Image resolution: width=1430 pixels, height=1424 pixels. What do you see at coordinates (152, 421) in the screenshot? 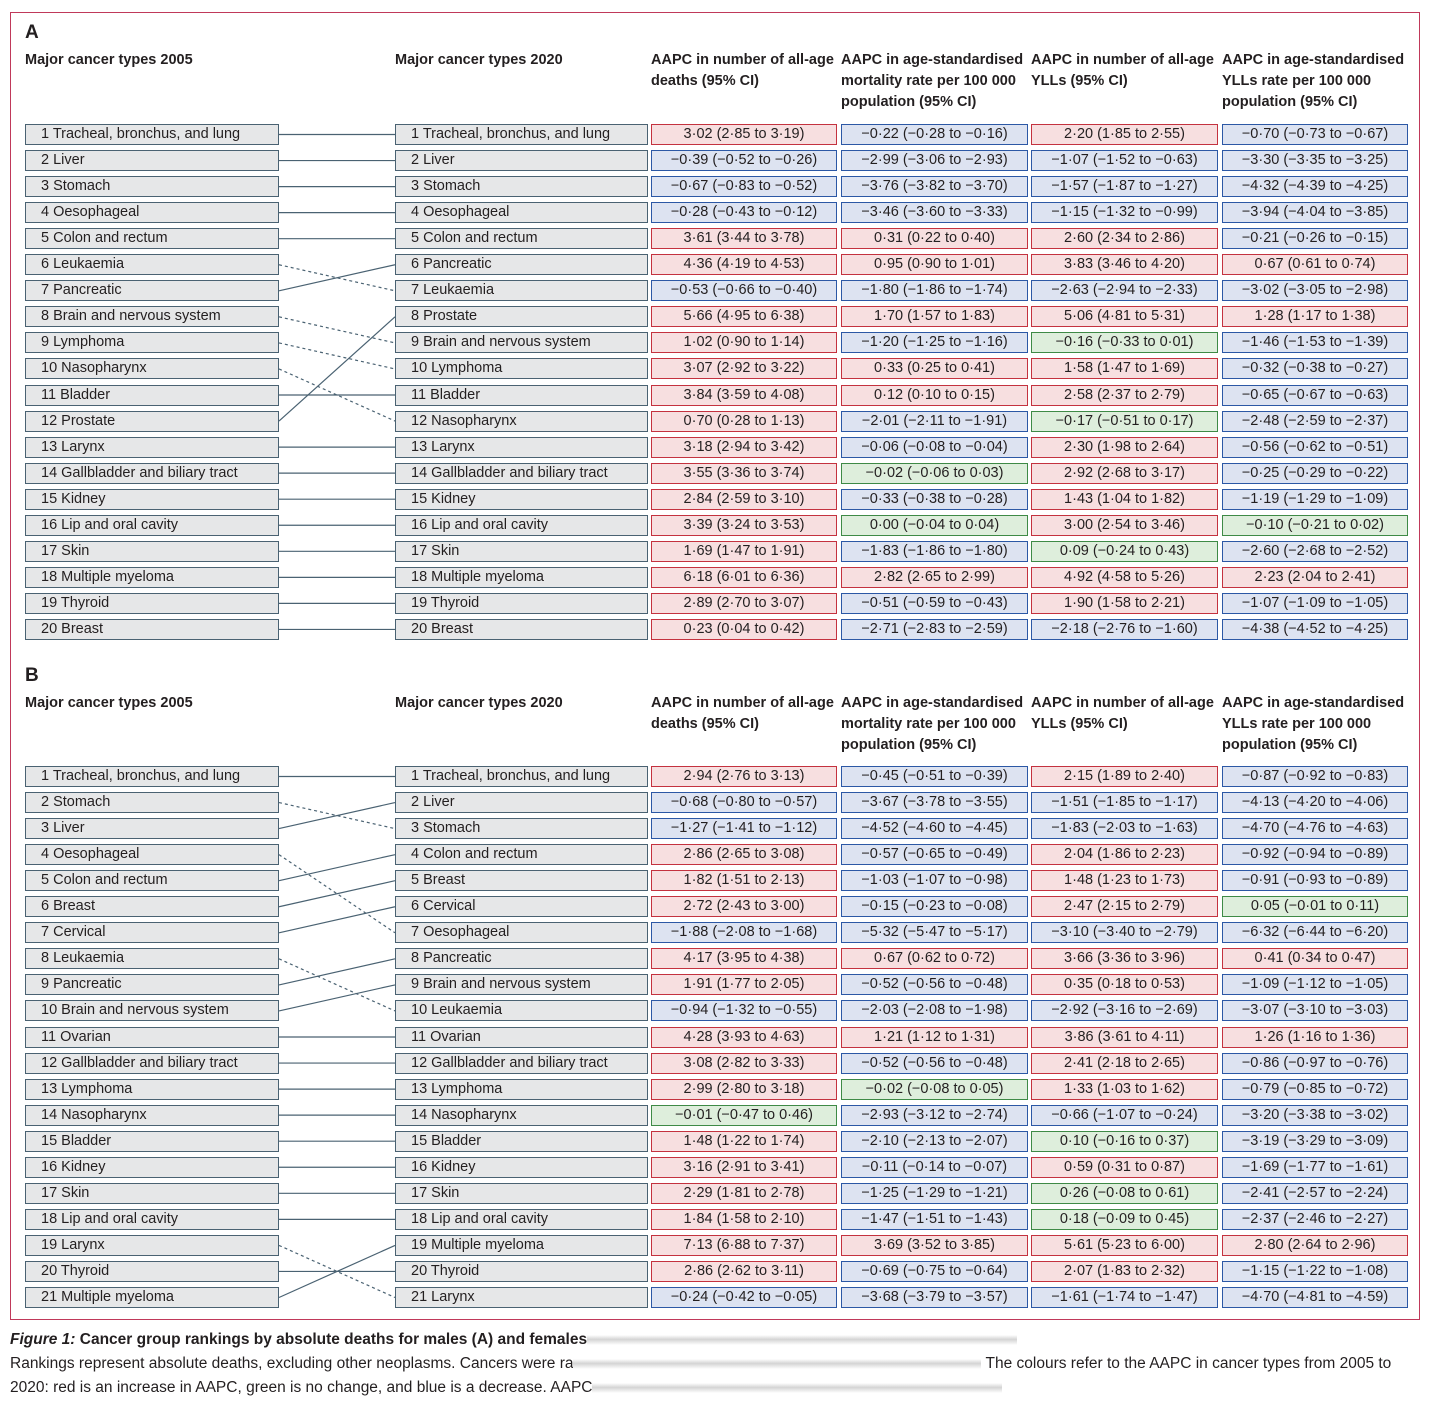
I see `rank-2005-item: 12 Prostate` at bounding box center [152, 421].